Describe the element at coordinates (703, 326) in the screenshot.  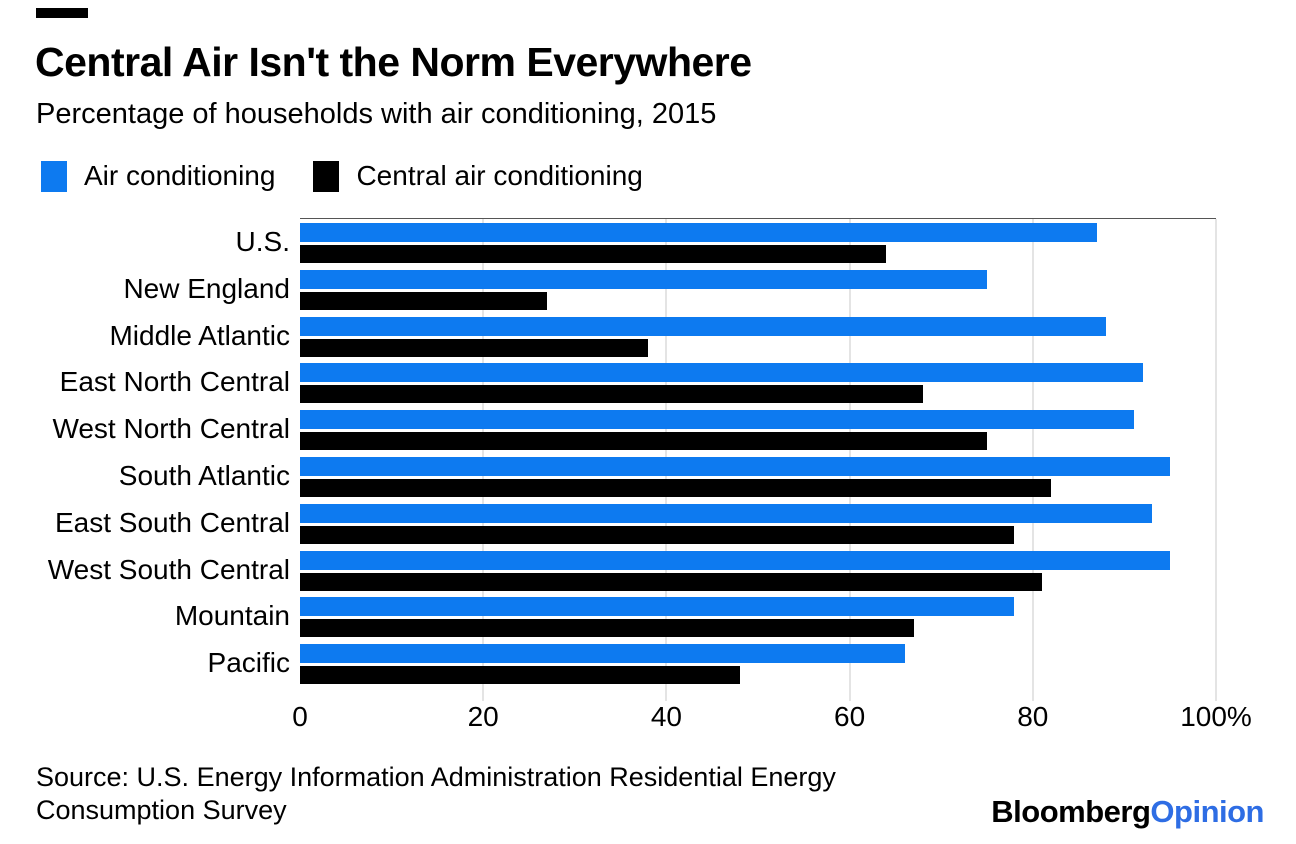
I see `bar-air-conditioning-middle-atlantic` at that location.